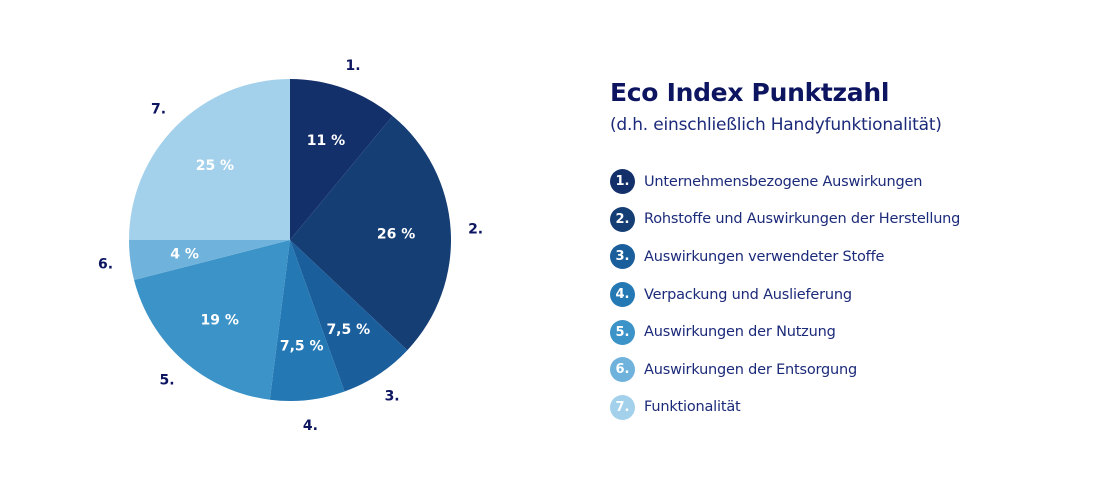 The height and width of the screenshot is (490, 1096). I want to click on legend-badge: 6., so click(622, 370).